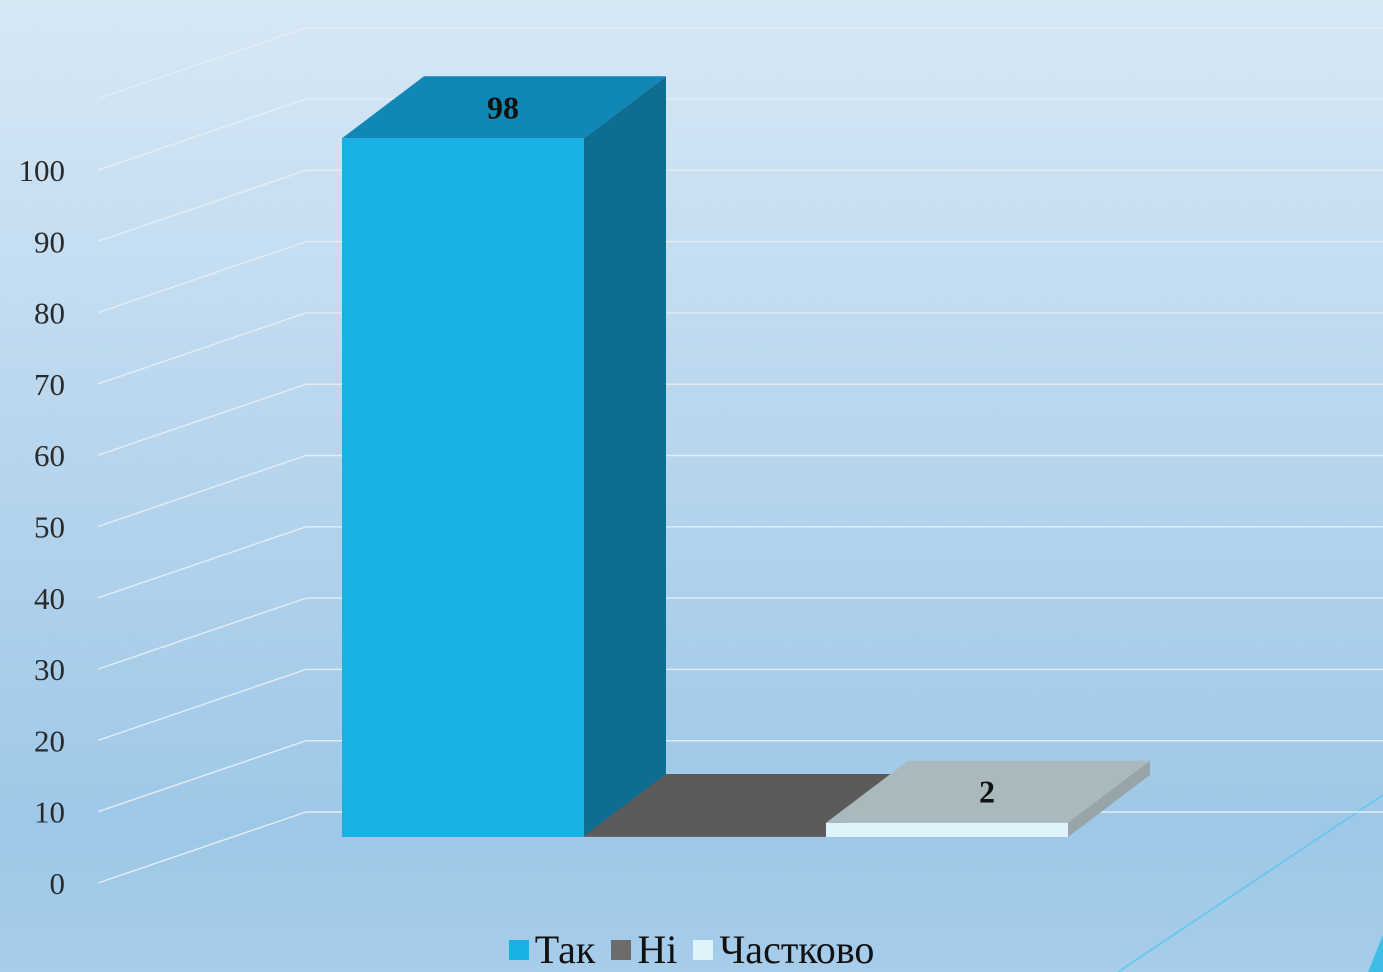 The width and height of the screenshot is (1383, 972). What do you see at coordinates (49, 598) in the screenshot?
I see `y-tick-label: 40` at bounding box center [49, 598].